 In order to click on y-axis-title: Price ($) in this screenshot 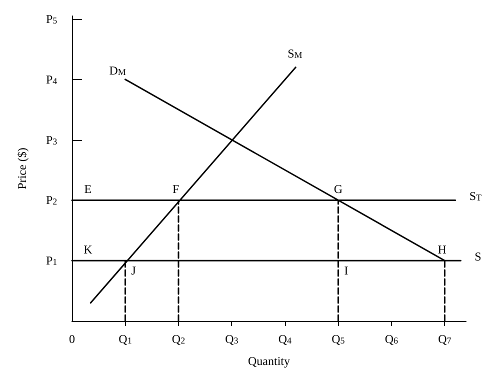, I will do `click(22, 169)`.